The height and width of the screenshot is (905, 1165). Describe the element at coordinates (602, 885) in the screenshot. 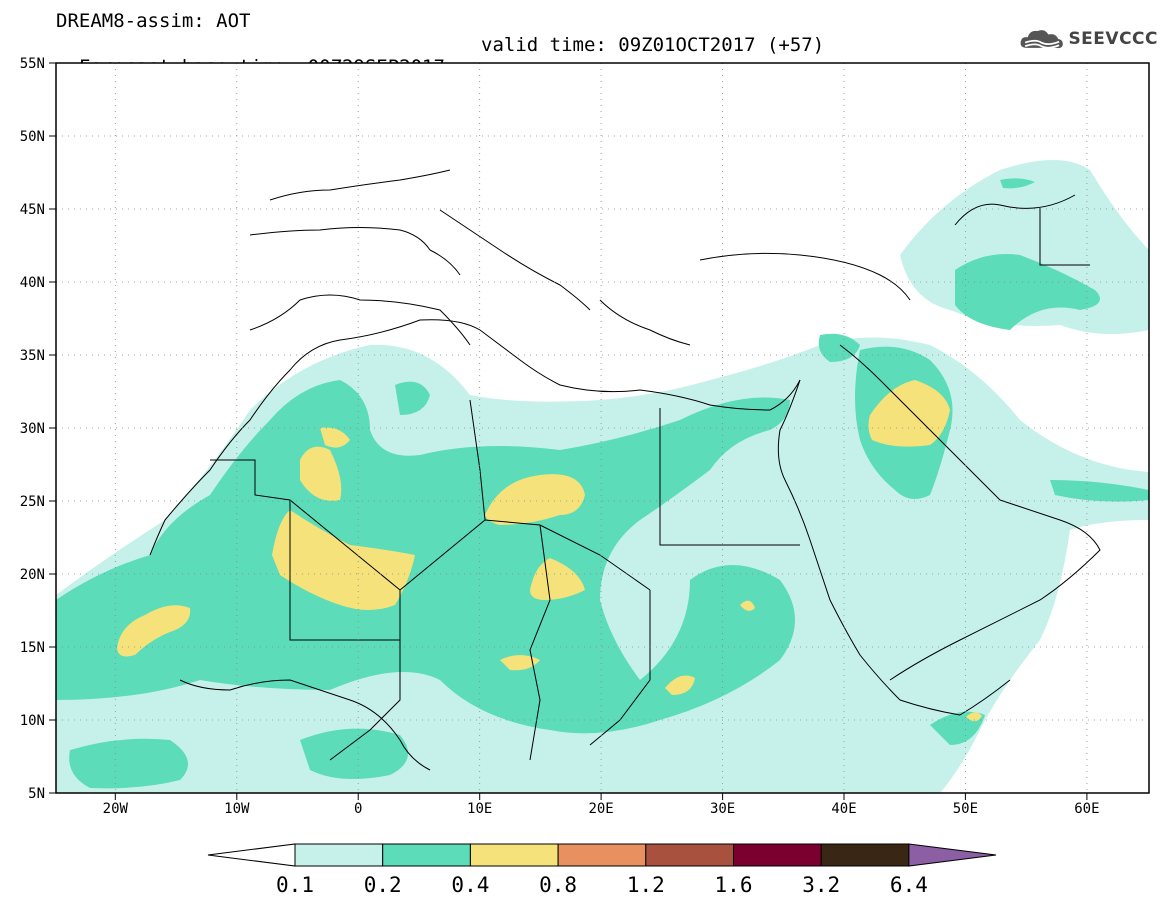

I see `colorbar-labels: 0.1 0.2 0.4 0.8 1.2 1.6 3.2 6.4` at that location.